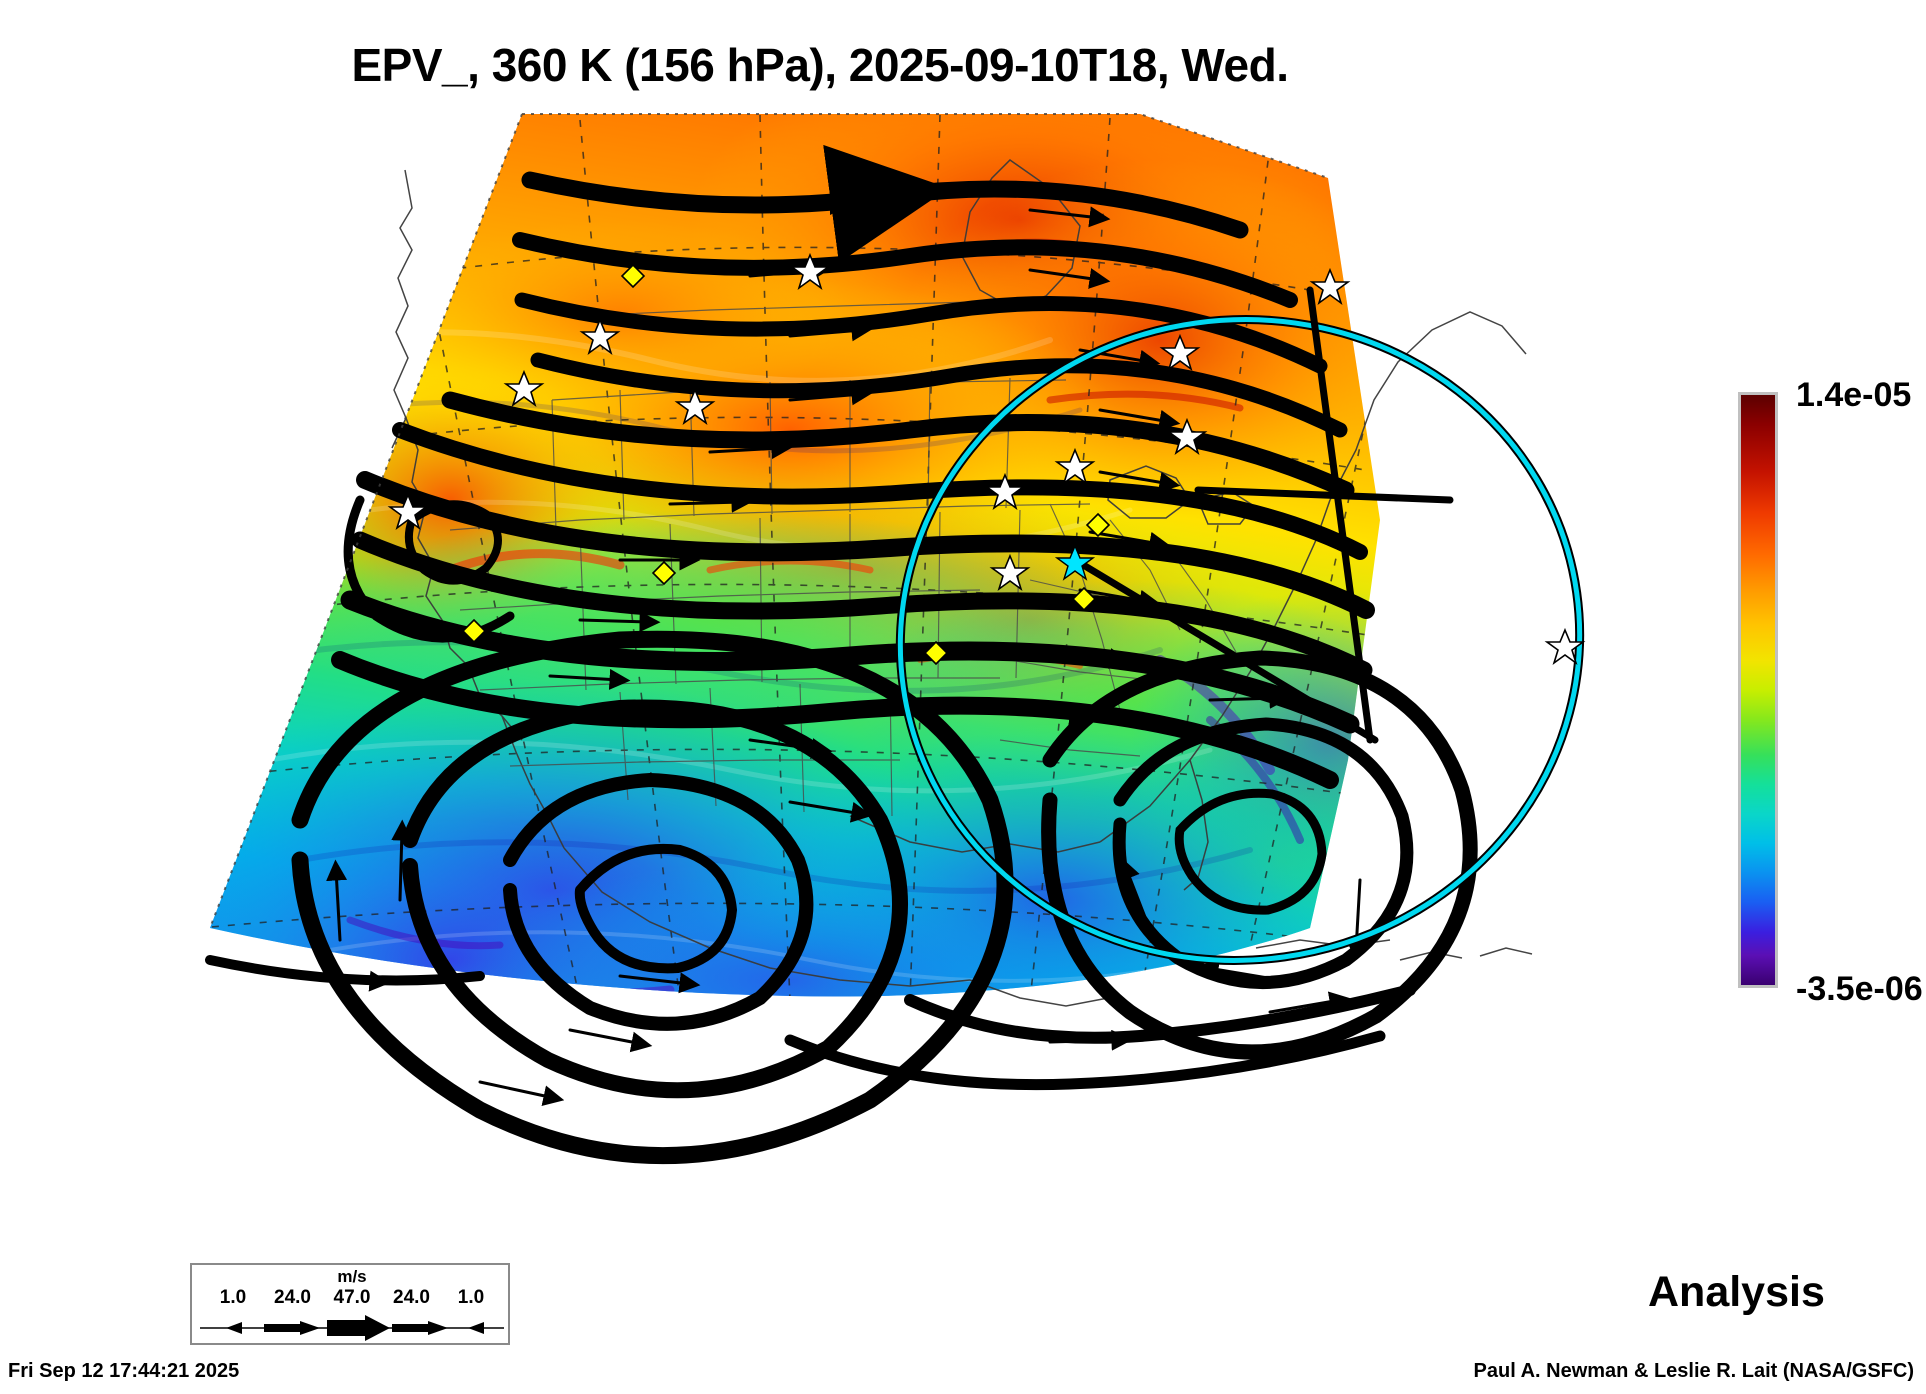  What do you see at coordinates (1859, 989) in the screenshot?
I see `colorbar-min-label: -3.5e-06` at bounding box center [1859, 989].